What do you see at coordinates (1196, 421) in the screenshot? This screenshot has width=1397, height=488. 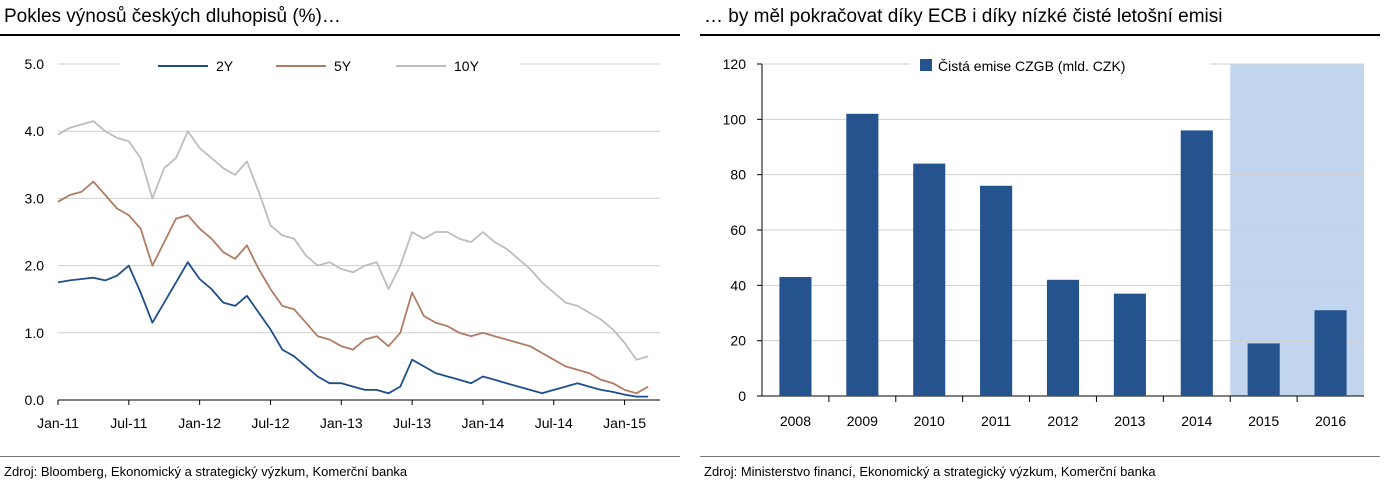 I see `x-tick-label: 2014` at bounding box center [1196, 421].